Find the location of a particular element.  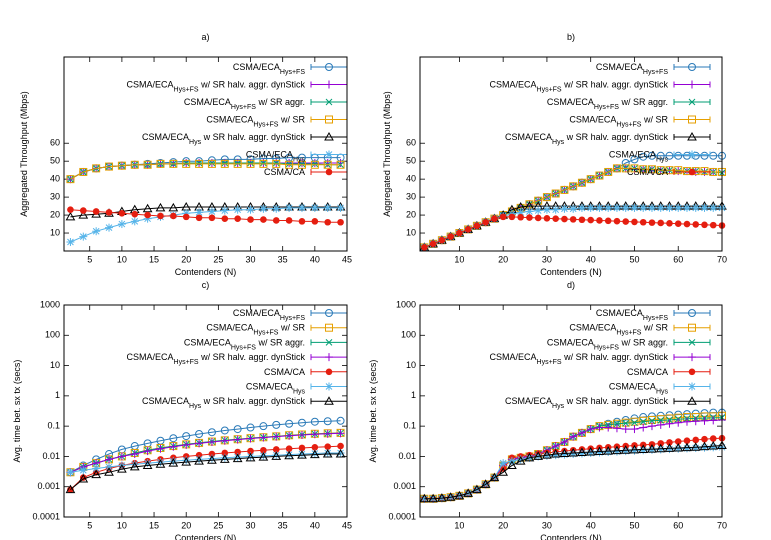

x-tick-label: 60 is located at coordinates (678, 525).